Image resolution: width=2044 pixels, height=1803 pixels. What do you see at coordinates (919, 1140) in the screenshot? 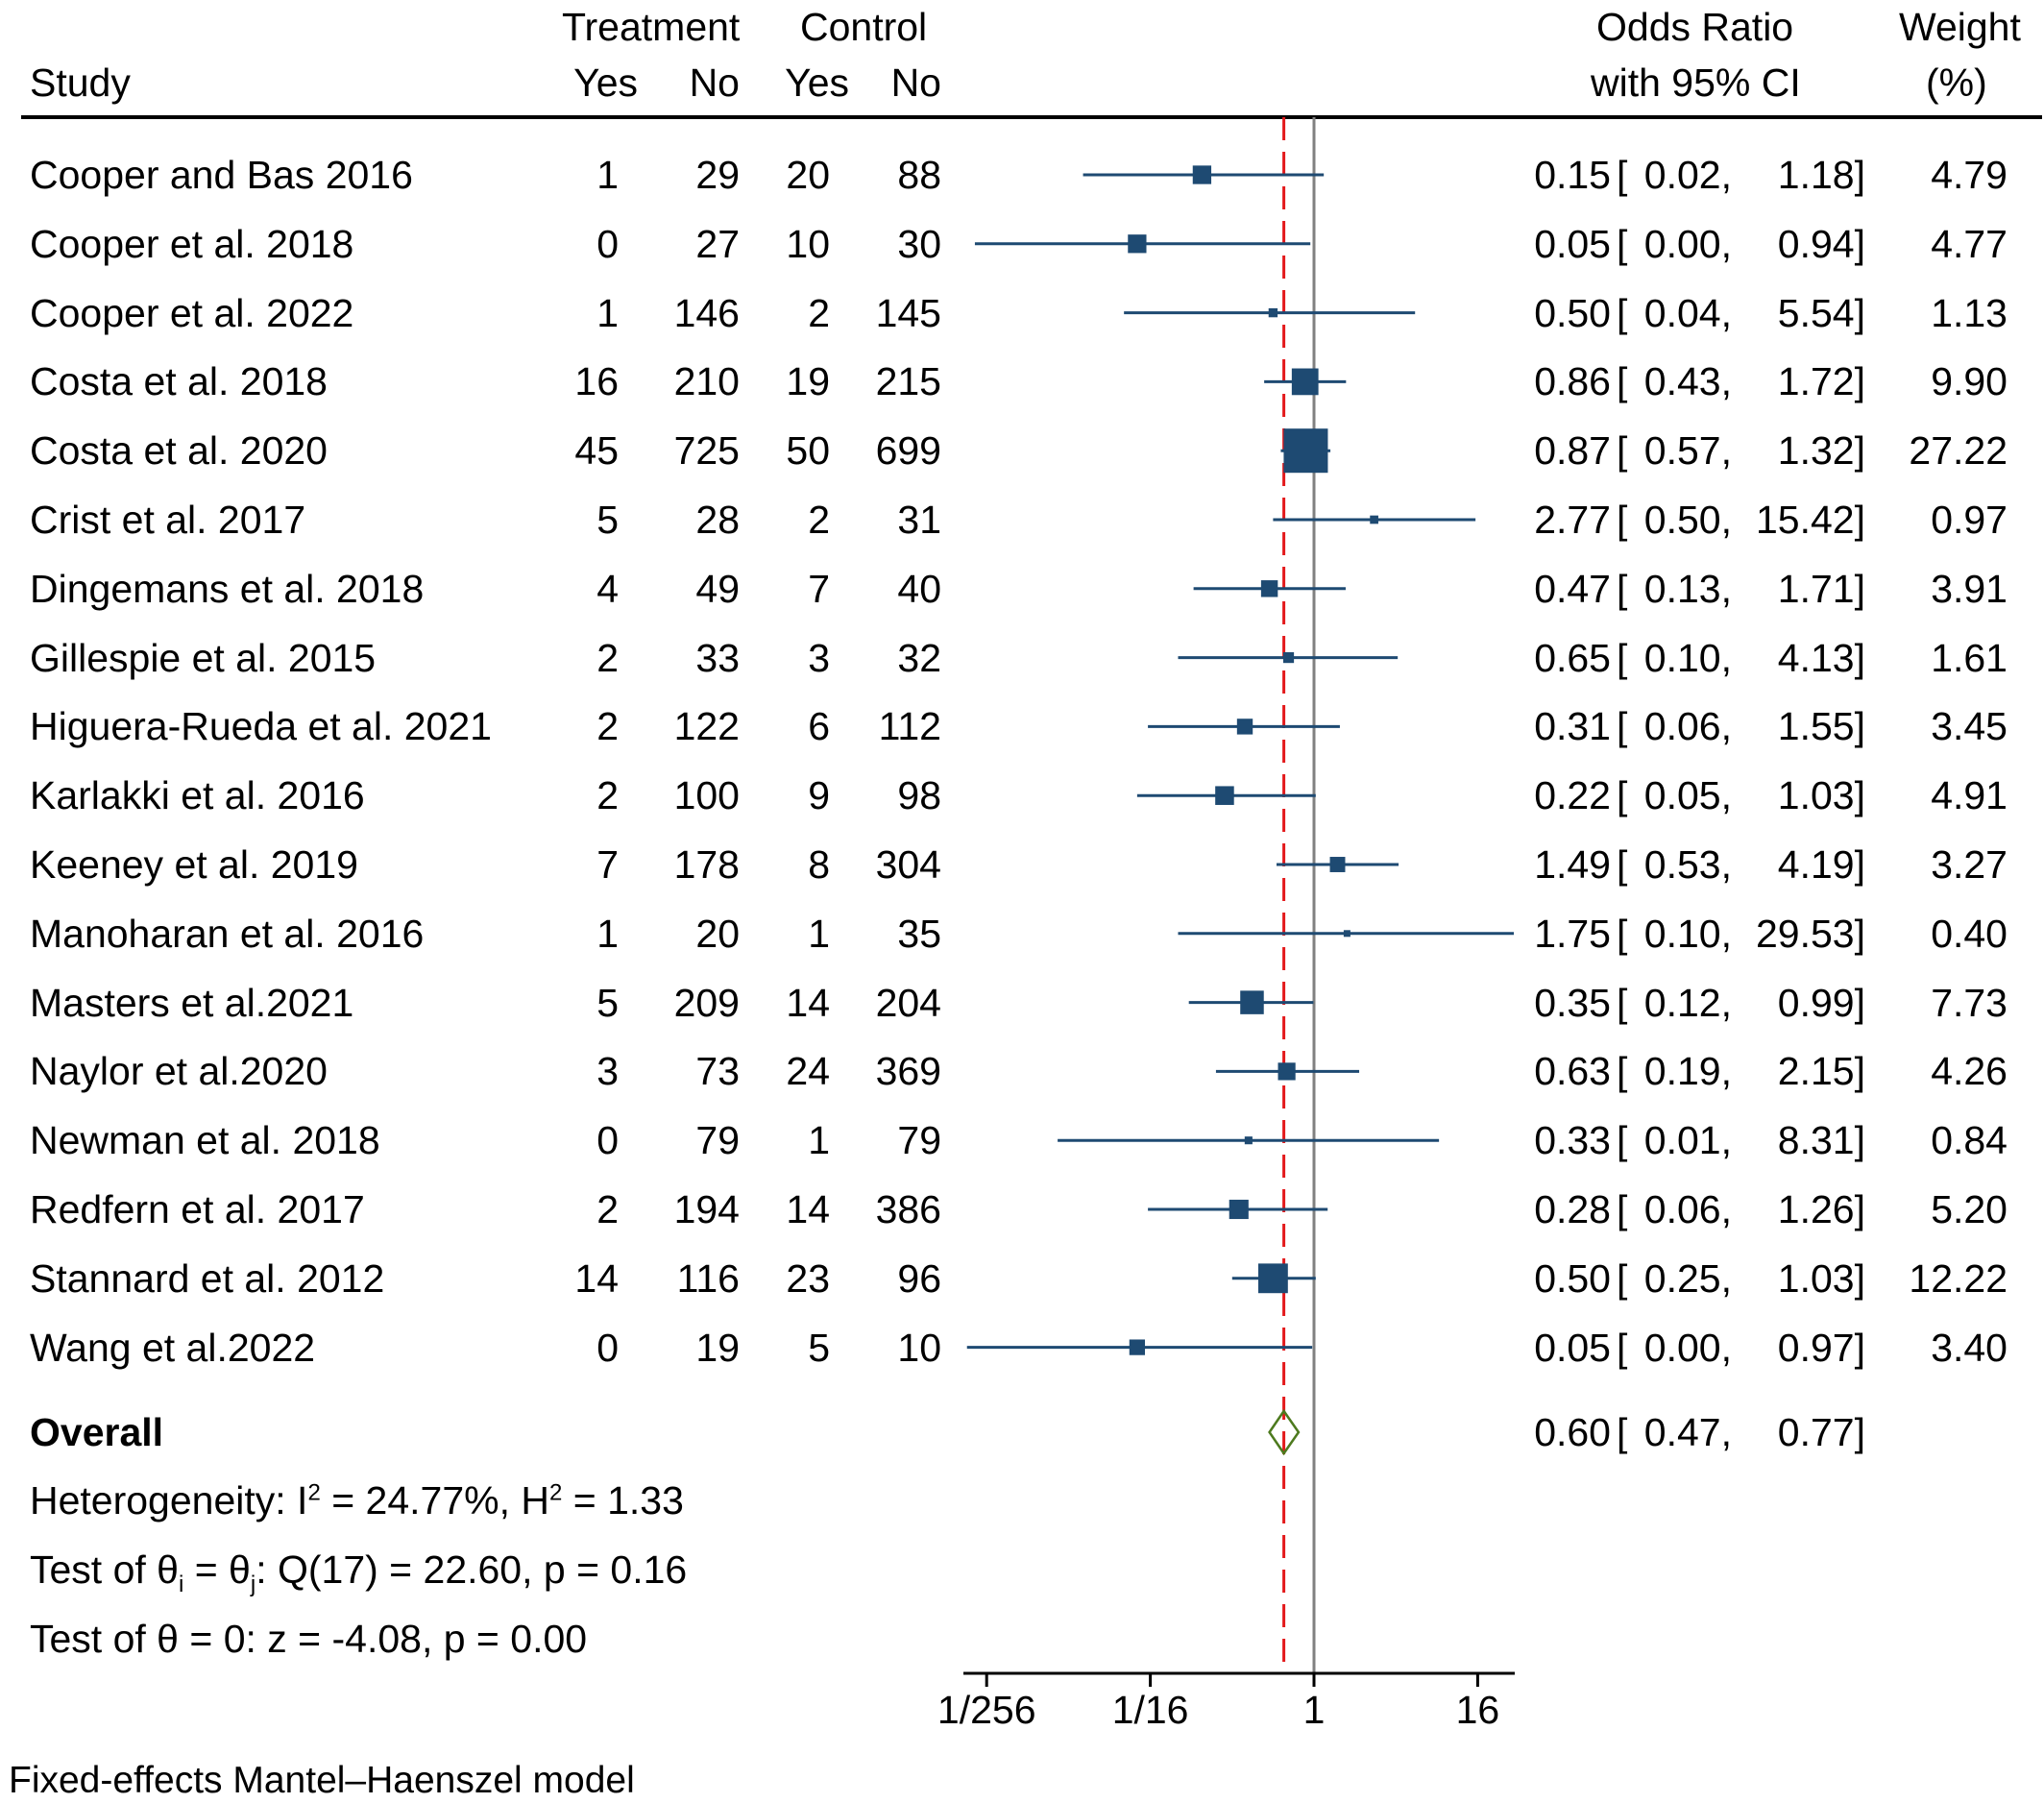
I see `control-no-value: 79` at bounding box center [919, 1140].